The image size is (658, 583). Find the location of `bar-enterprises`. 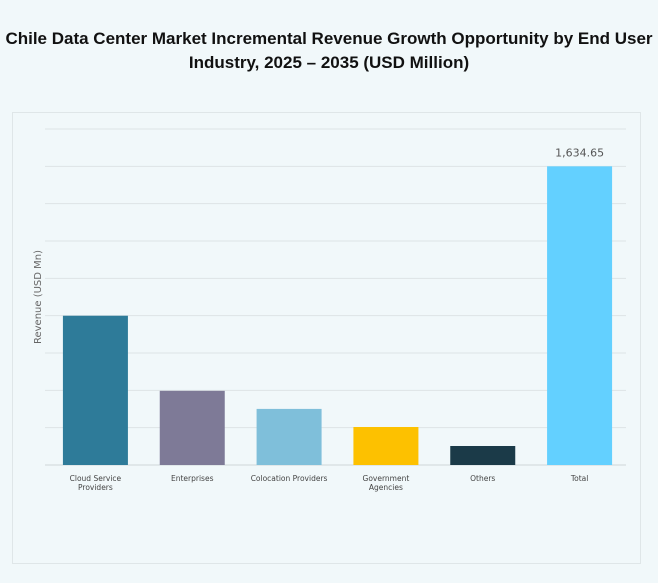

bar-enterprises is located at coordinates (192, 427).